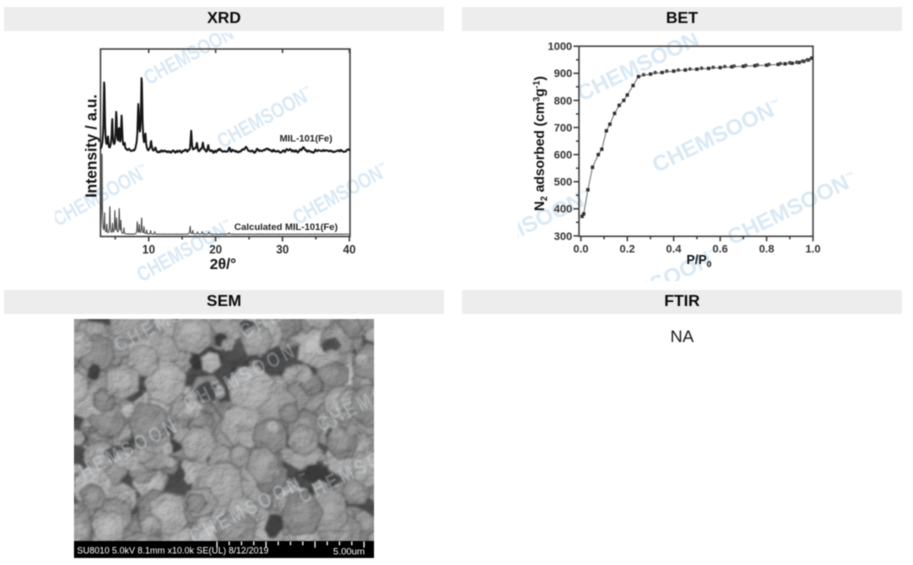 The width and height of the screenshot is (913, 565). I want to click on svg-text: 1000, so click(560, 47).